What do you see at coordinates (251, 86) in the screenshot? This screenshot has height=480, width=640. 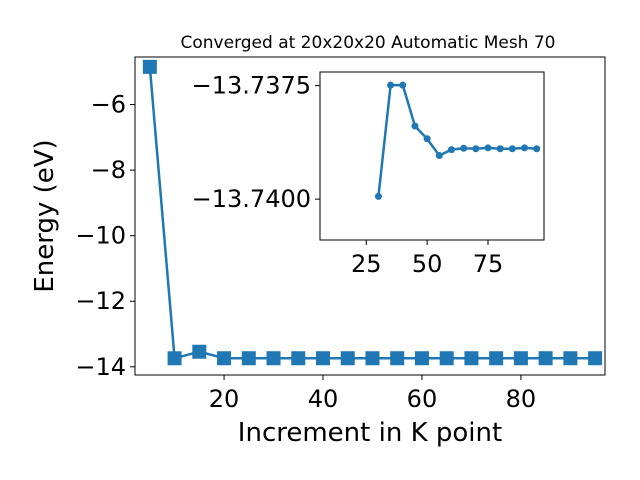 I see `inset-y-tick-label: −13.7375` at bounding box center [251, 86].